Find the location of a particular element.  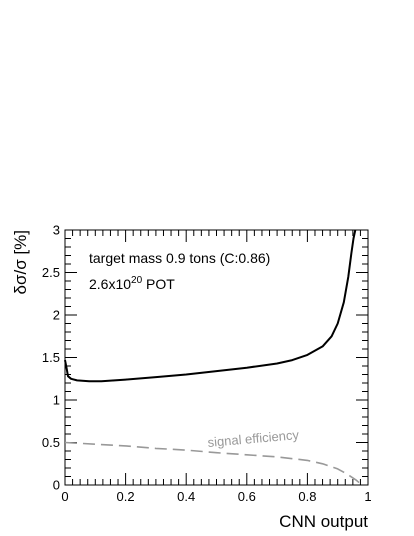

x-tick-label: 1 is located at coordinates (367, 496).